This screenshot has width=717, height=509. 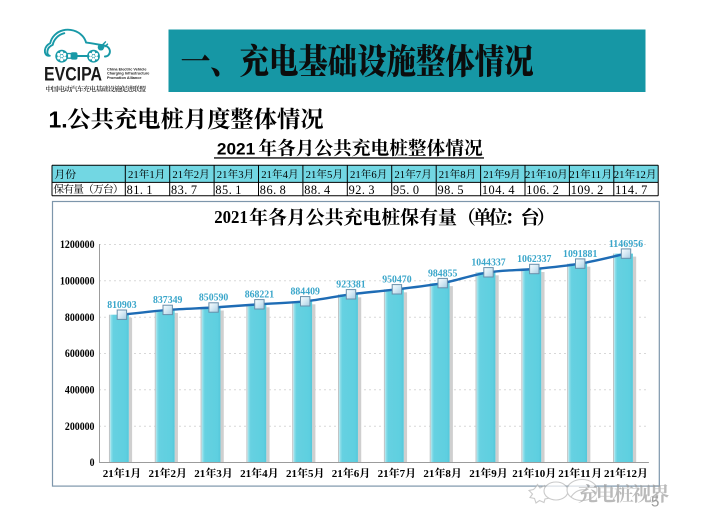 What do you see at coordinates (167, 300) in the screenshot?
I see `svg-text: 837349` at bounding box center [167, 300].